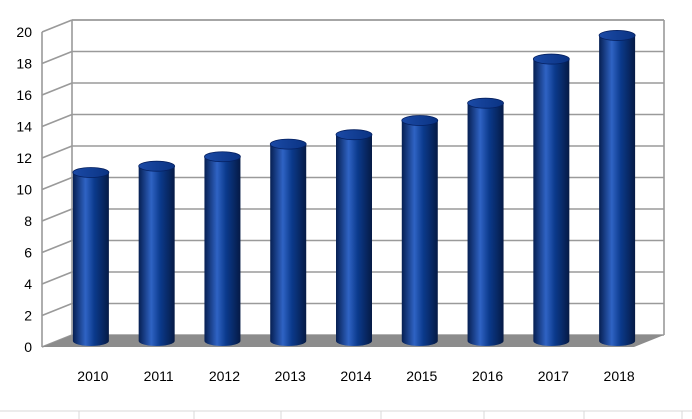 This screenshot has width=692, height=419. I want to click on x-tick-label: 2012, so click(224, 376).